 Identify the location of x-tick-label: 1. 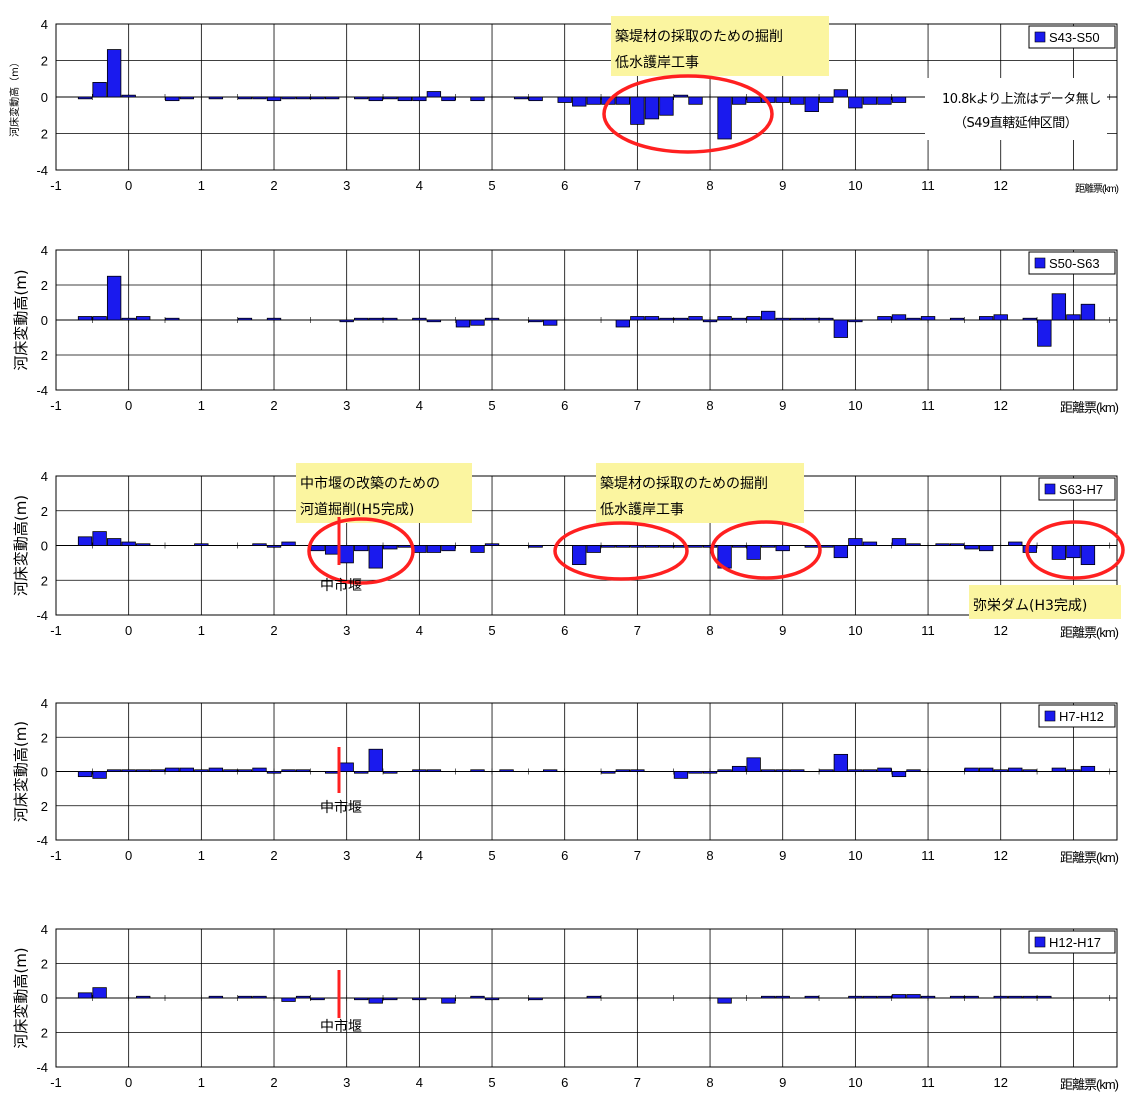
(201, 185).